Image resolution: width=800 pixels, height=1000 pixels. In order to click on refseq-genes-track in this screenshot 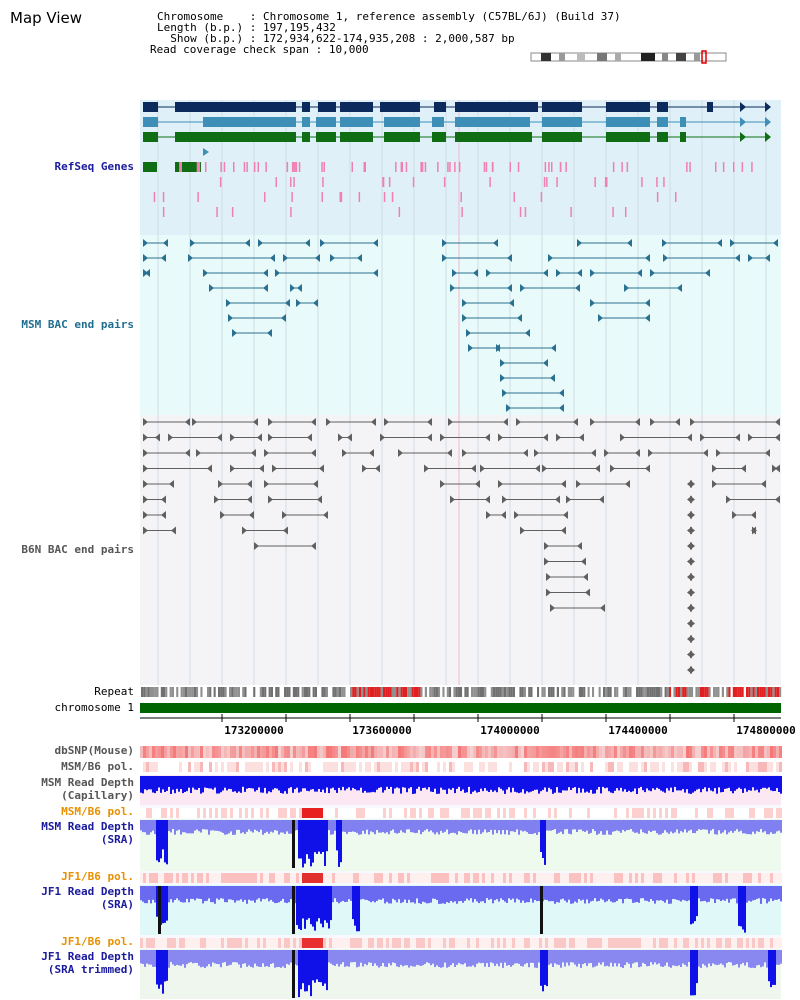, I will do `click(457, 159)`.